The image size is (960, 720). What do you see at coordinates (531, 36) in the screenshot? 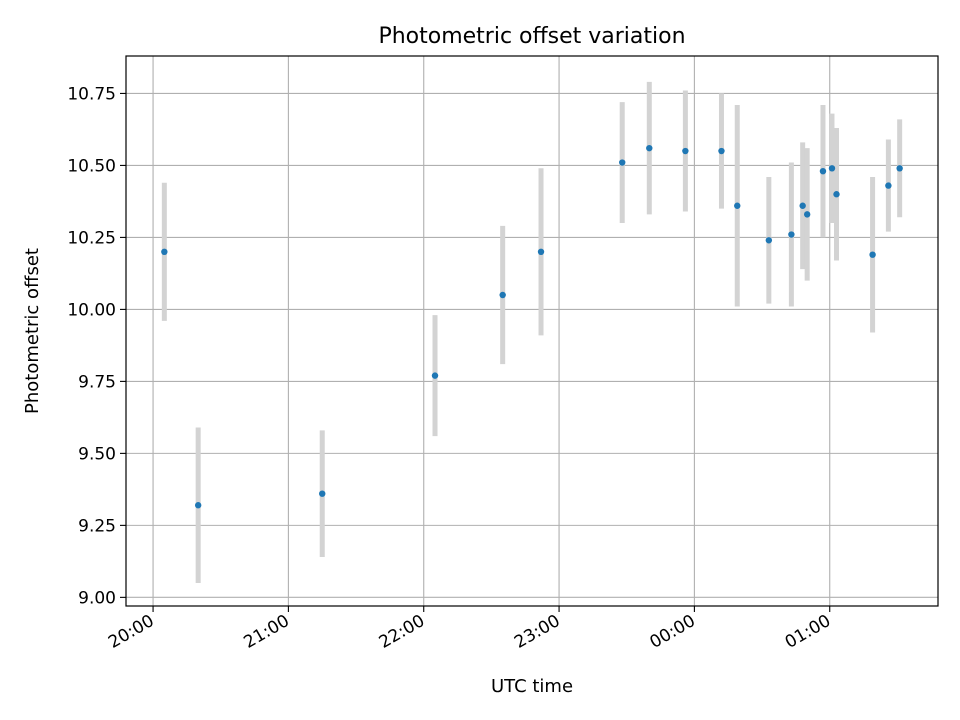
I see `chart-title: Photometric offset variation` at bounding box center [531, 36].